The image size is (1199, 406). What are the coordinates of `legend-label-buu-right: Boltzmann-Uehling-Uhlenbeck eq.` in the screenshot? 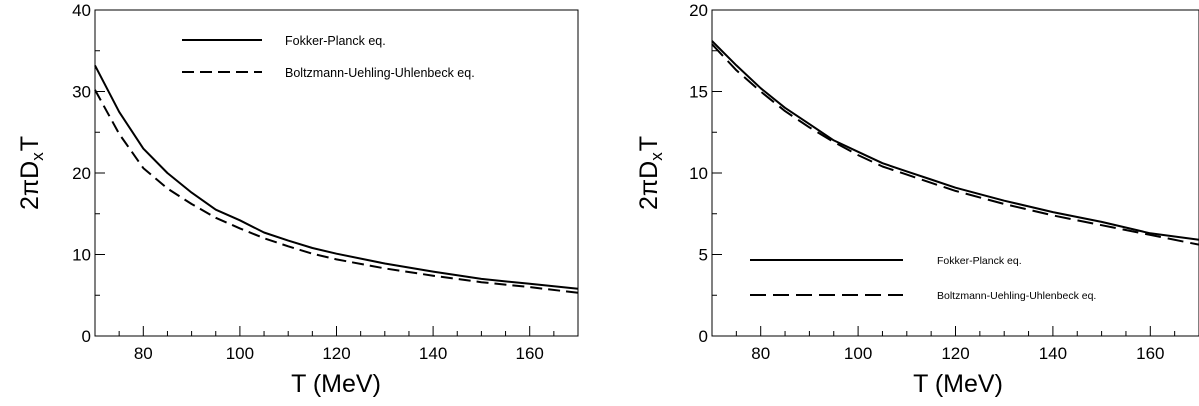 It's located at (1016, 296).